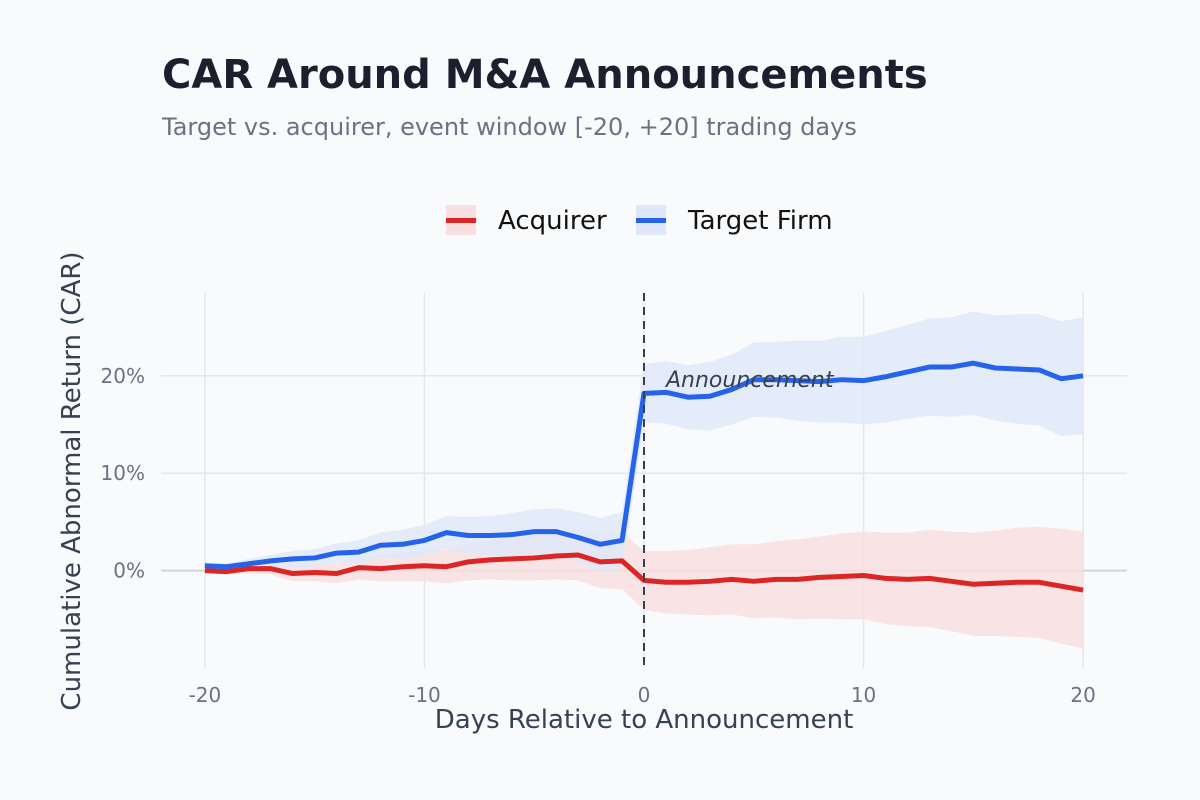 The width and height of the screenshot is (1200, 800). Describe the element at coordinates (123, 473) in the screenshot. I see `y-tick-label: 10%` at that location.